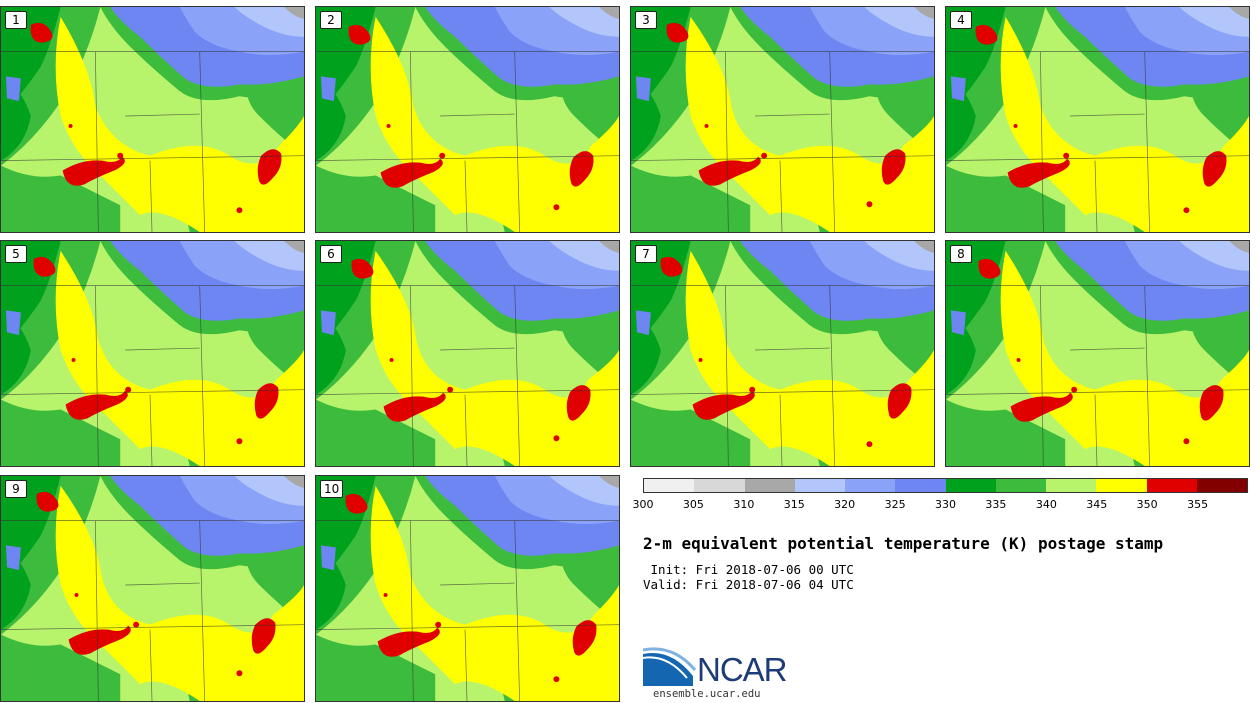 The height and width of the screenshot is (703, 1260). I want to click on colorbar-tick-310: 310, so click(744, 504).